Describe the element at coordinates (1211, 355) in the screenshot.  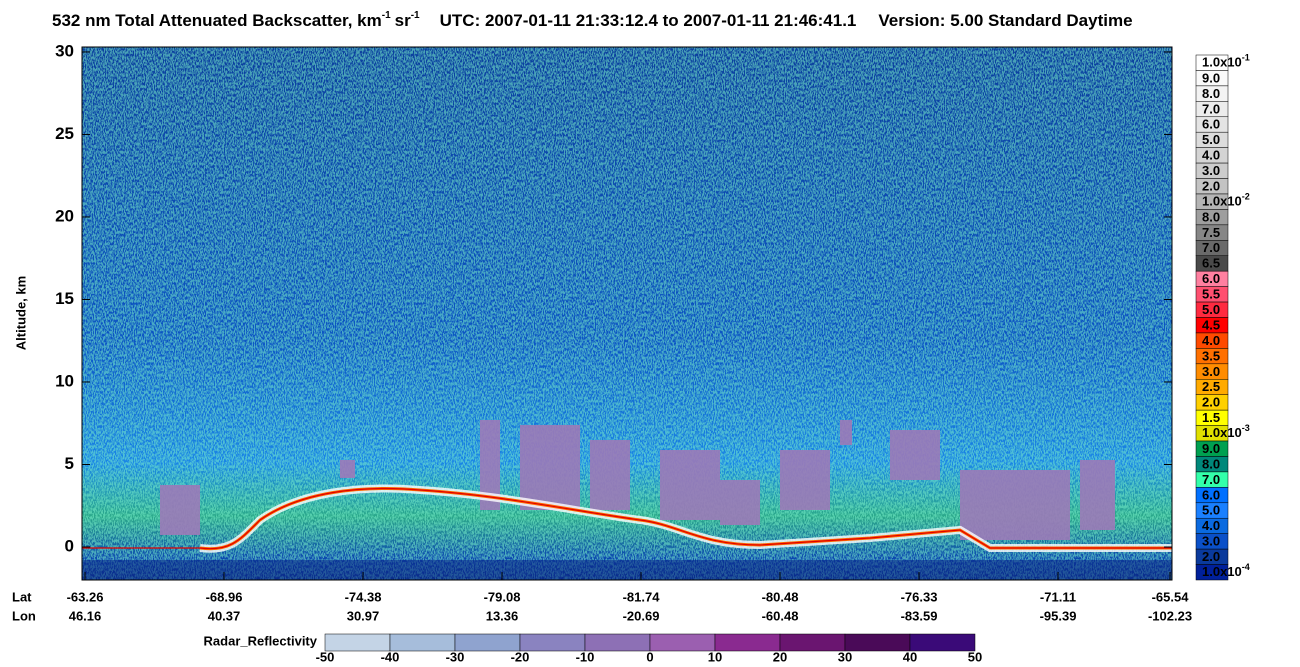
I see `colorbar-label: 3.5` at that location.